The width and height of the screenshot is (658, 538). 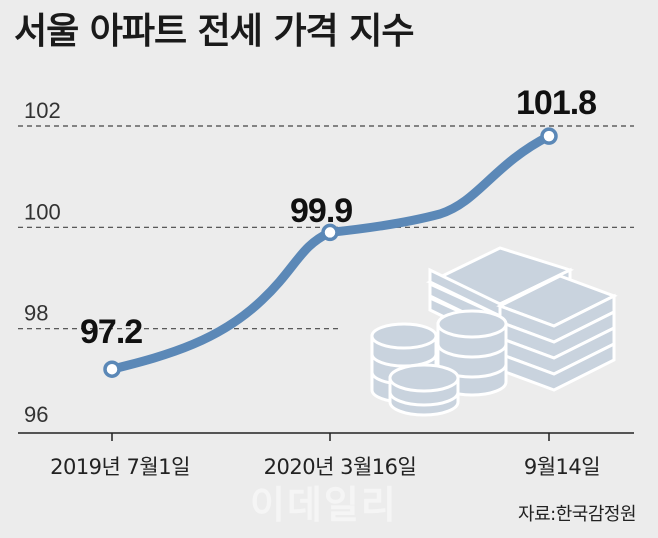 What do you see at coordinates (36, 414) in the screenshot?
I see `y-tick-label: 96` at bounding box center [36, 414].